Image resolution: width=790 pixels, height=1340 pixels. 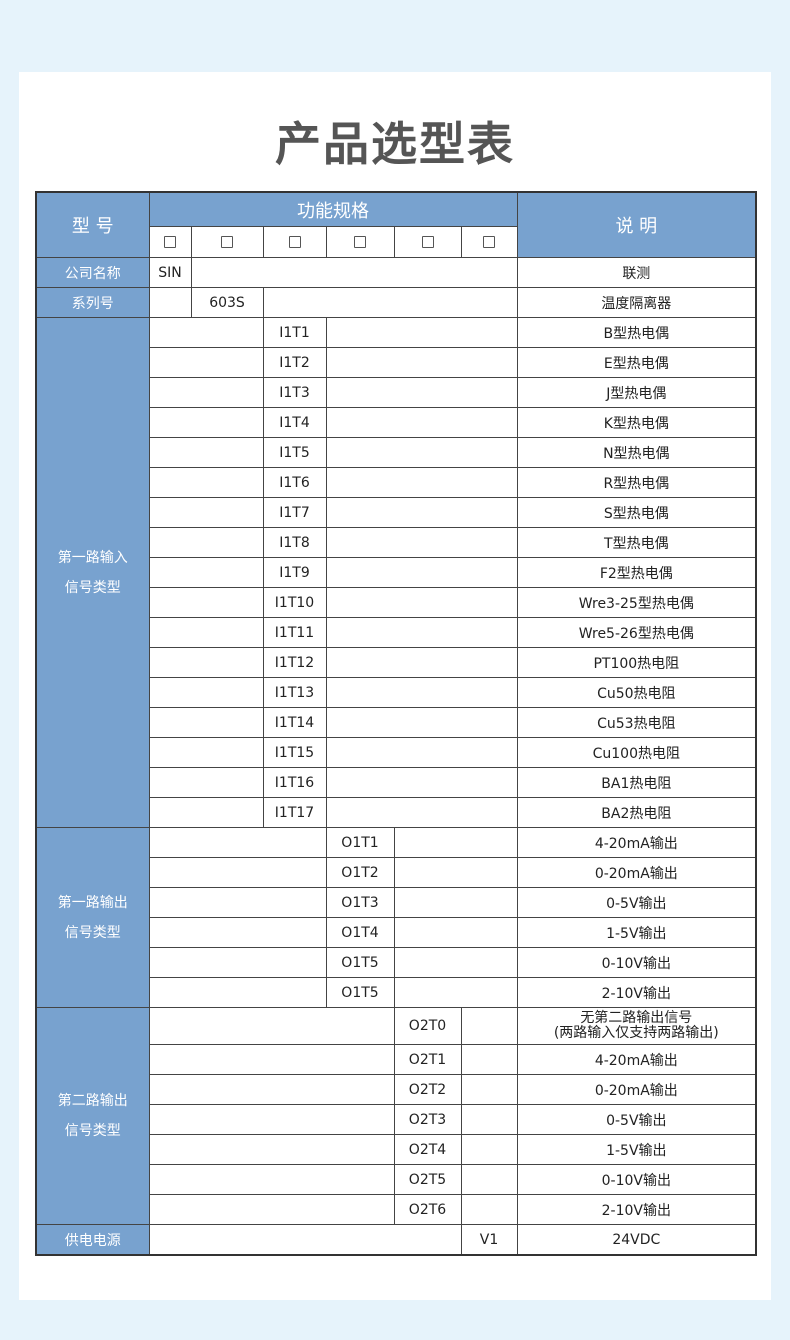 I want to click on input1-row: I1T7 S型热电偶, so click(x=396, y=512).